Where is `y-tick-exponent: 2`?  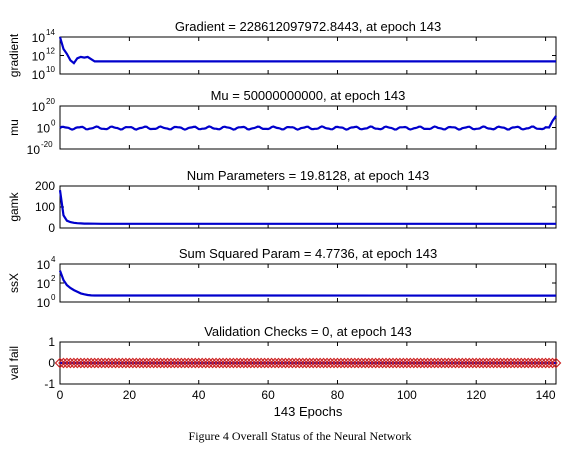
y-tick-exponent: 2 is located at coordinates (53, 278).